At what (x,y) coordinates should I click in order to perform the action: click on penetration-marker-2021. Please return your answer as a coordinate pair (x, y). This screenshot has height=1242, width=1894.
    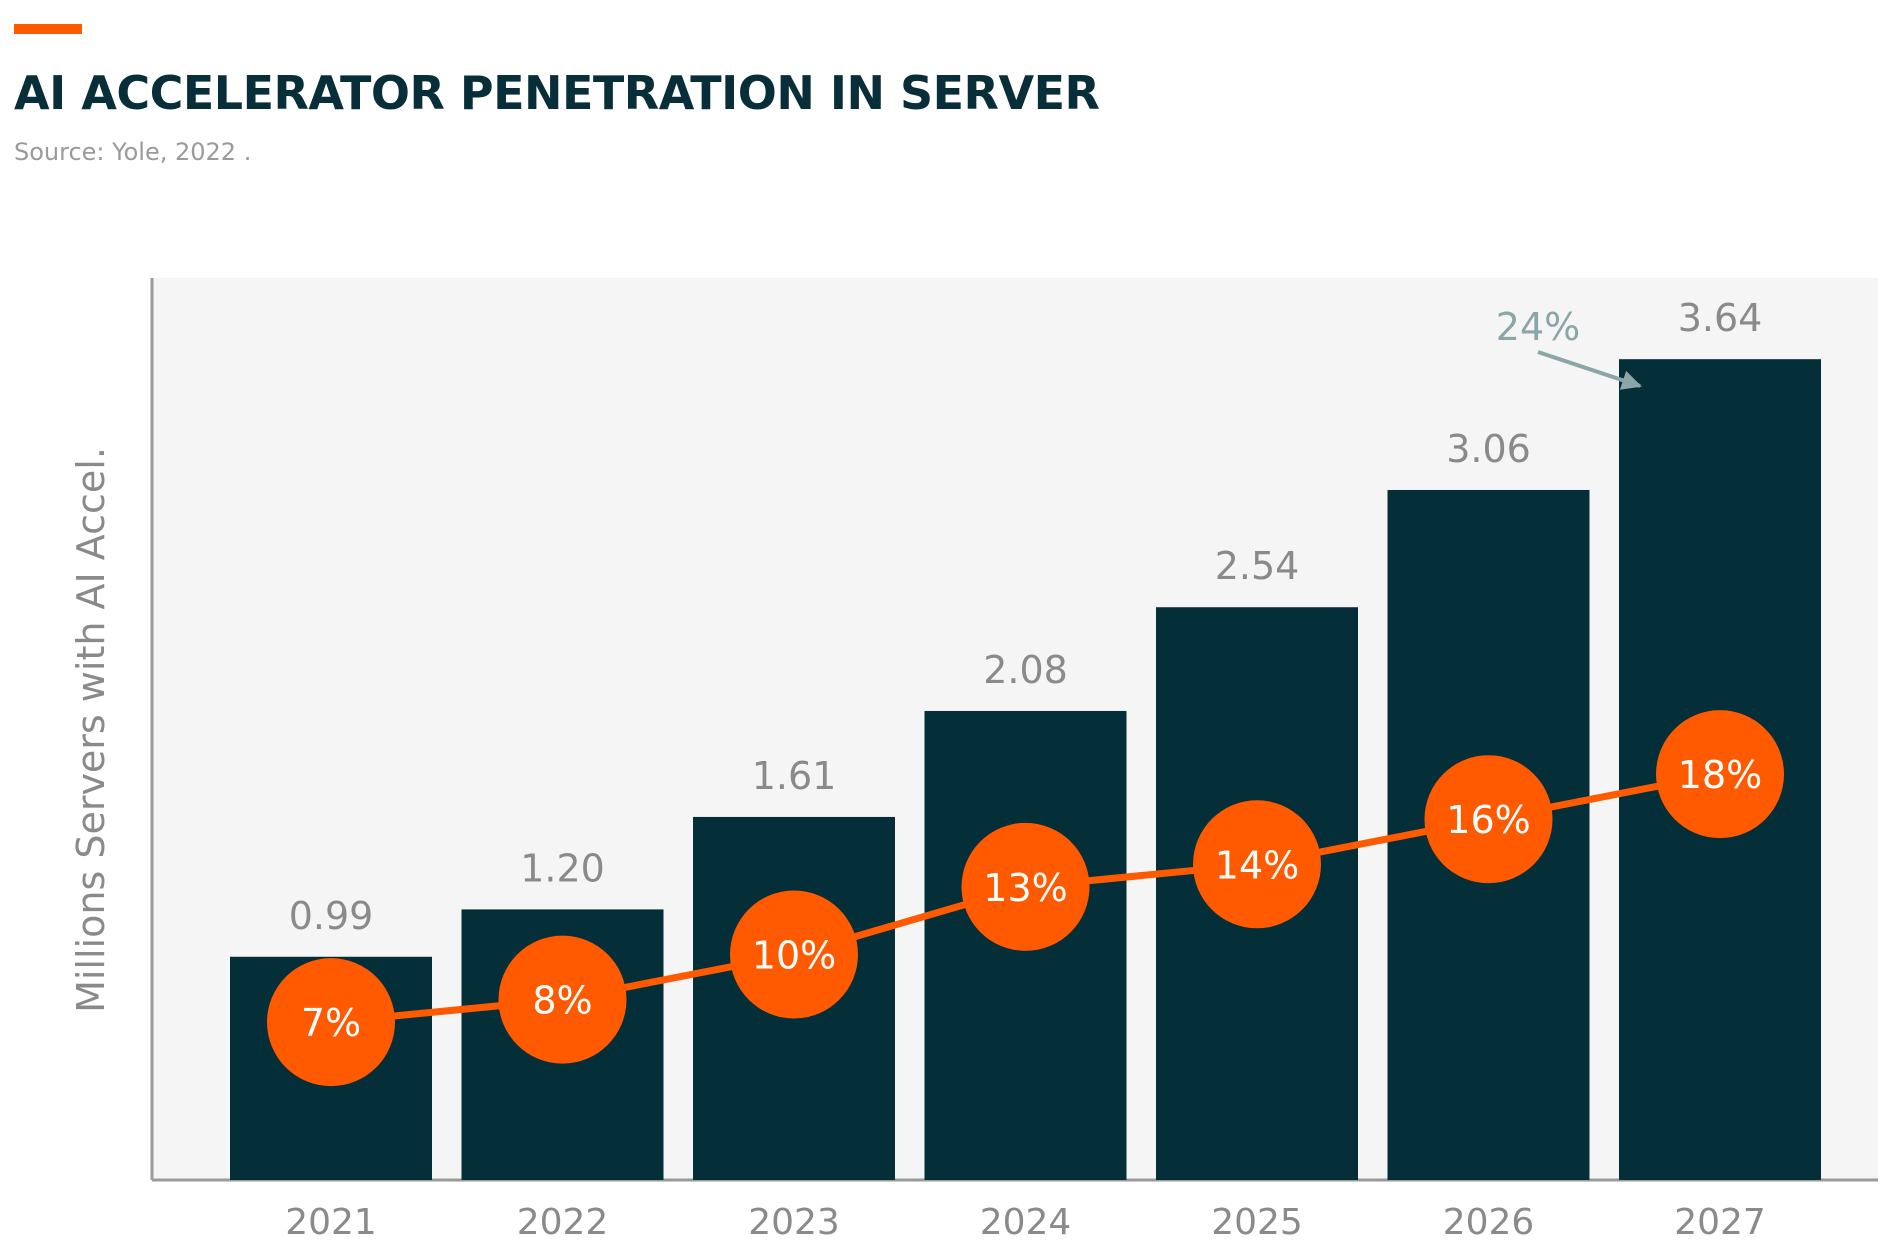
    Looking at the image, I should click on (331, 1022).